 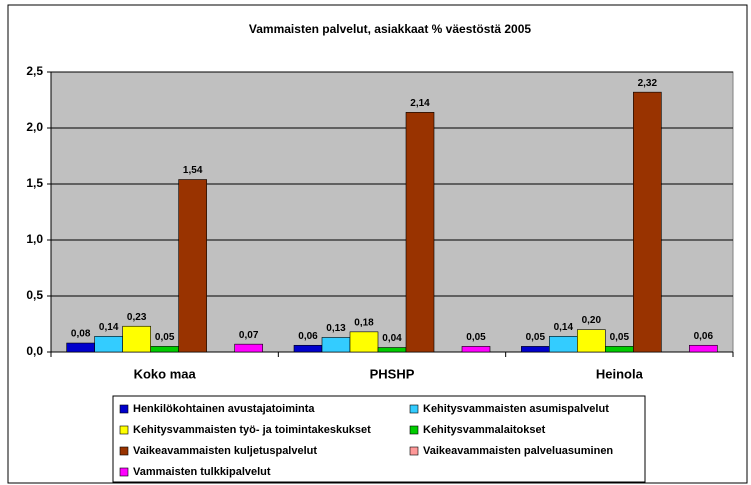 What do you see at coordinates (484, 430) in the screenshot?
I see `legend-label: Kehitysvammalaitokset` at bounding box center [484, 430].